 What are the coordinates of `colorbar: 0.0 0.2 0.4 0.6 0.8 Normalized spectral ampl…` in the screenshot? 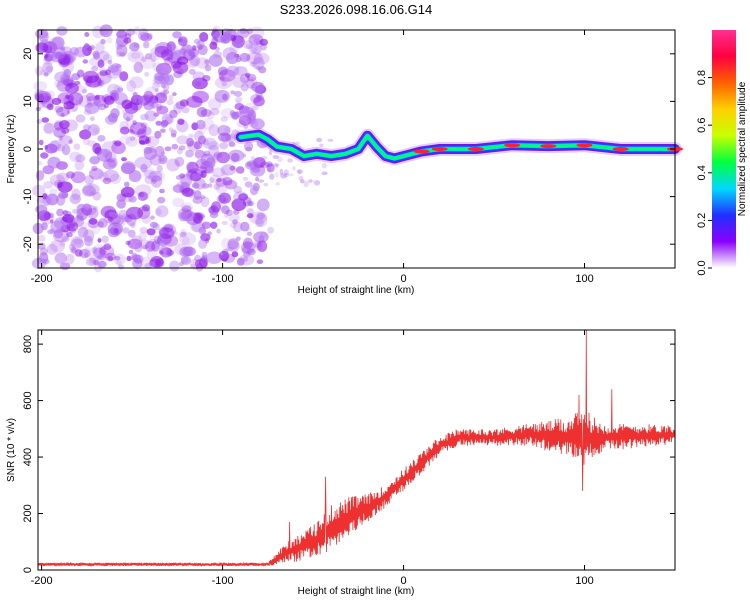 It's located at (722, 153).